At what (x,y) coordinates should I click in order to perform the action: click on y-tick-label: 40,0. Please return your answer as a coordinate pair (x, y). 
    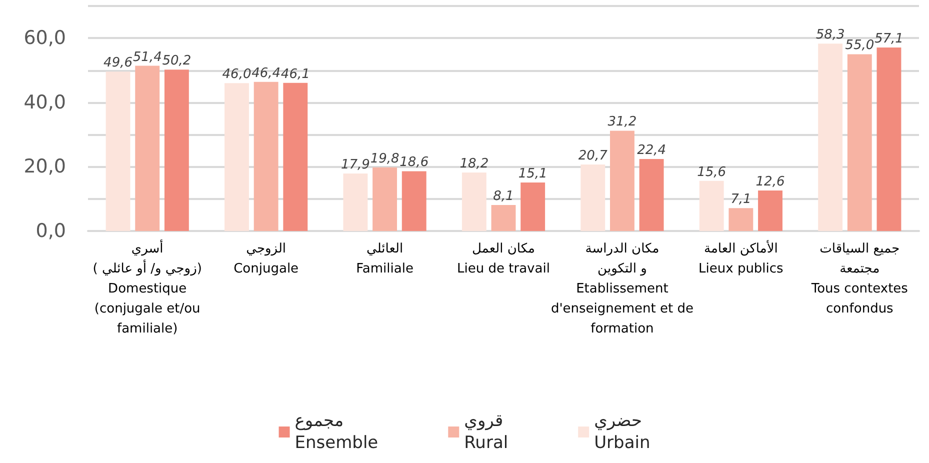
    Looking at the image, I should click on (45, 102).